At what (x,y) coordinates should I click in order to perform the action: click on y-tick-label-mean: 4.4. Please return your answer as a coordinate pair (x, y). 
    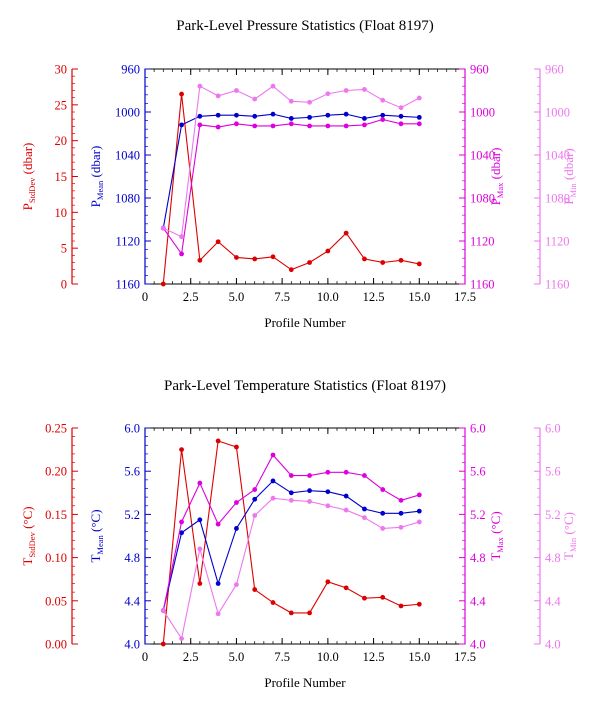
    Looking at the image, I should click on (132, 601).